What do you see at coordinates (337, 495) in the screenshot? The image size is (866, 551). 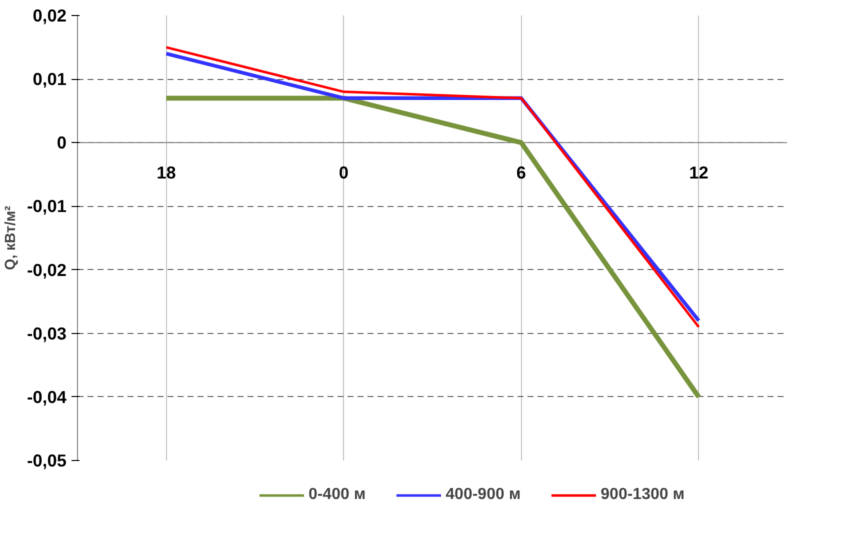 I see `legend-label: 0-400 м` at bounding box center [337, 495].